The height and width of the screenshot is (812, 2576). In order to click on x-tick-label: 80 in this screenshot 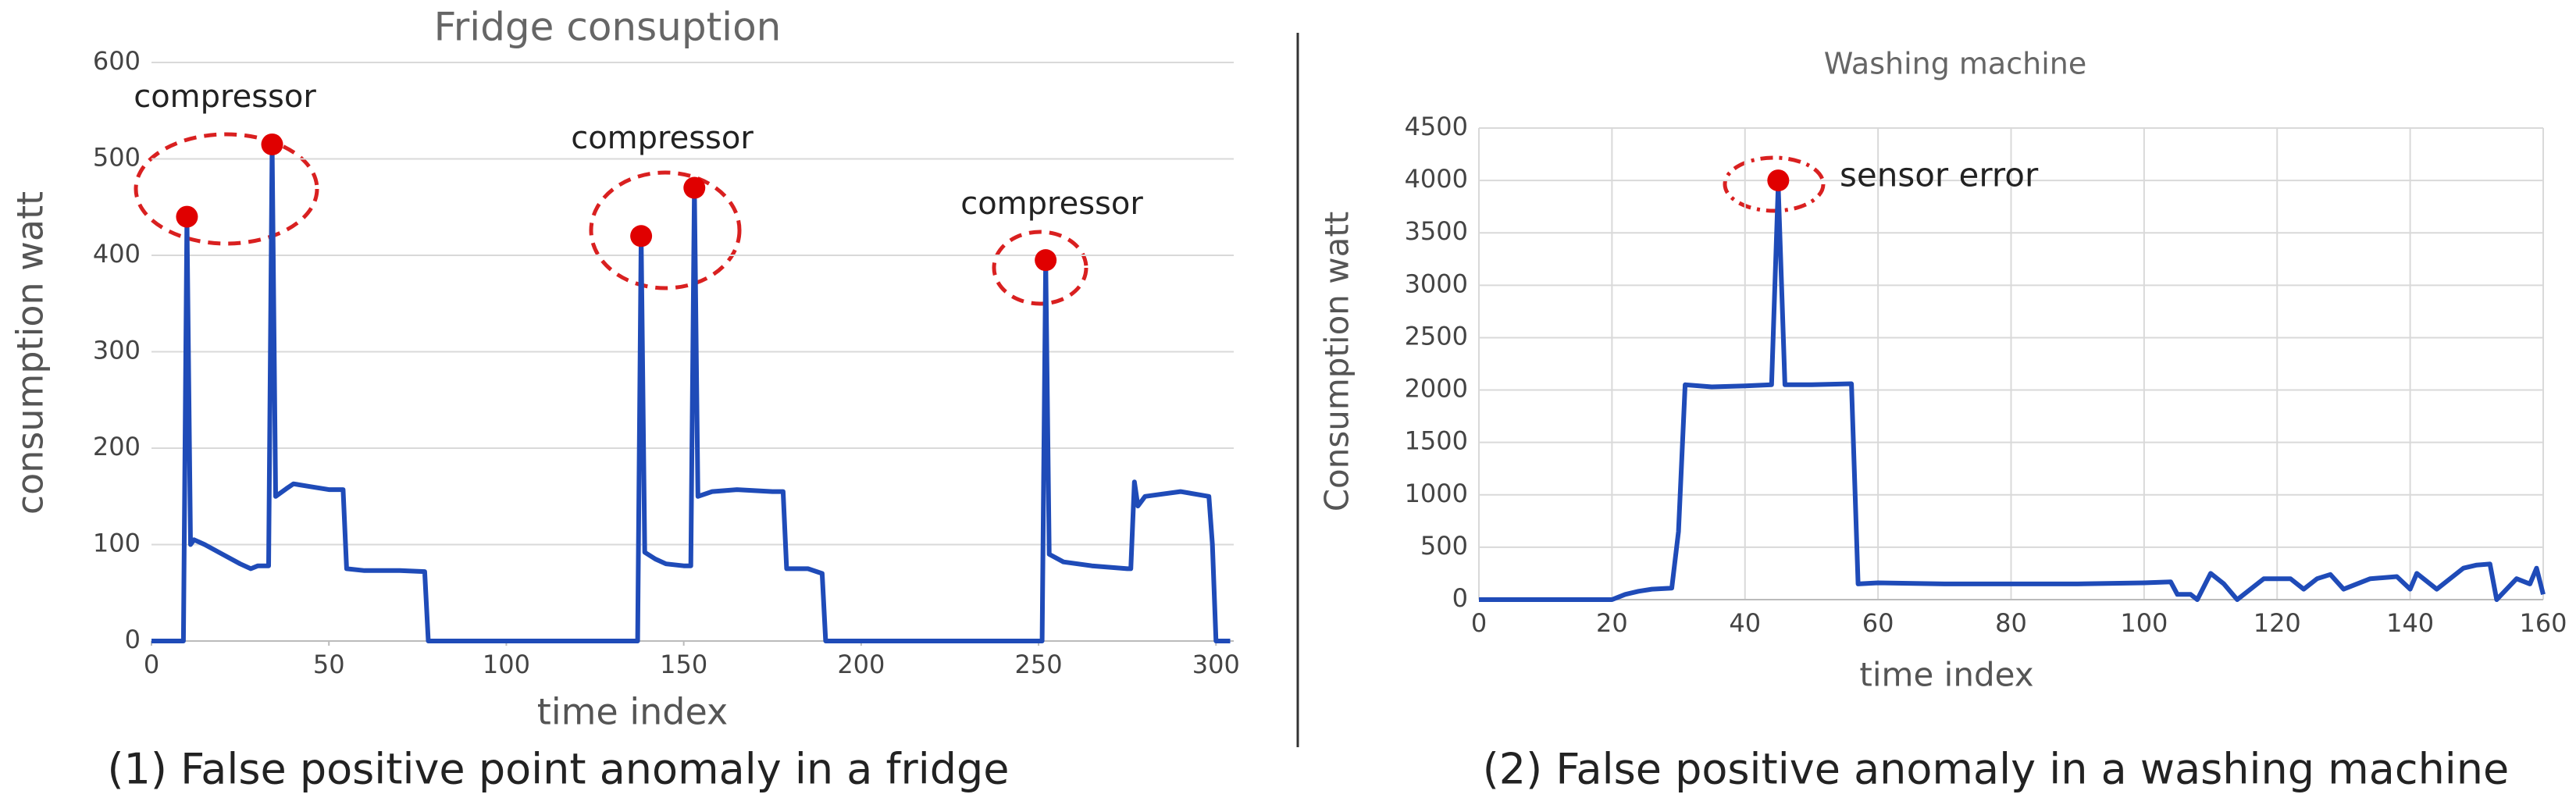, I will do `click(2011, 623)`.